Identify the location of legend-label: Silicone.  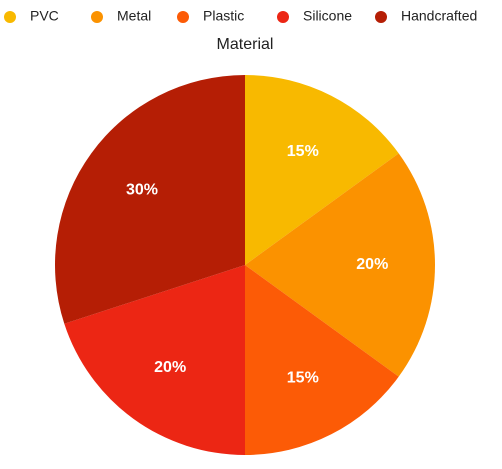
(327, 16).